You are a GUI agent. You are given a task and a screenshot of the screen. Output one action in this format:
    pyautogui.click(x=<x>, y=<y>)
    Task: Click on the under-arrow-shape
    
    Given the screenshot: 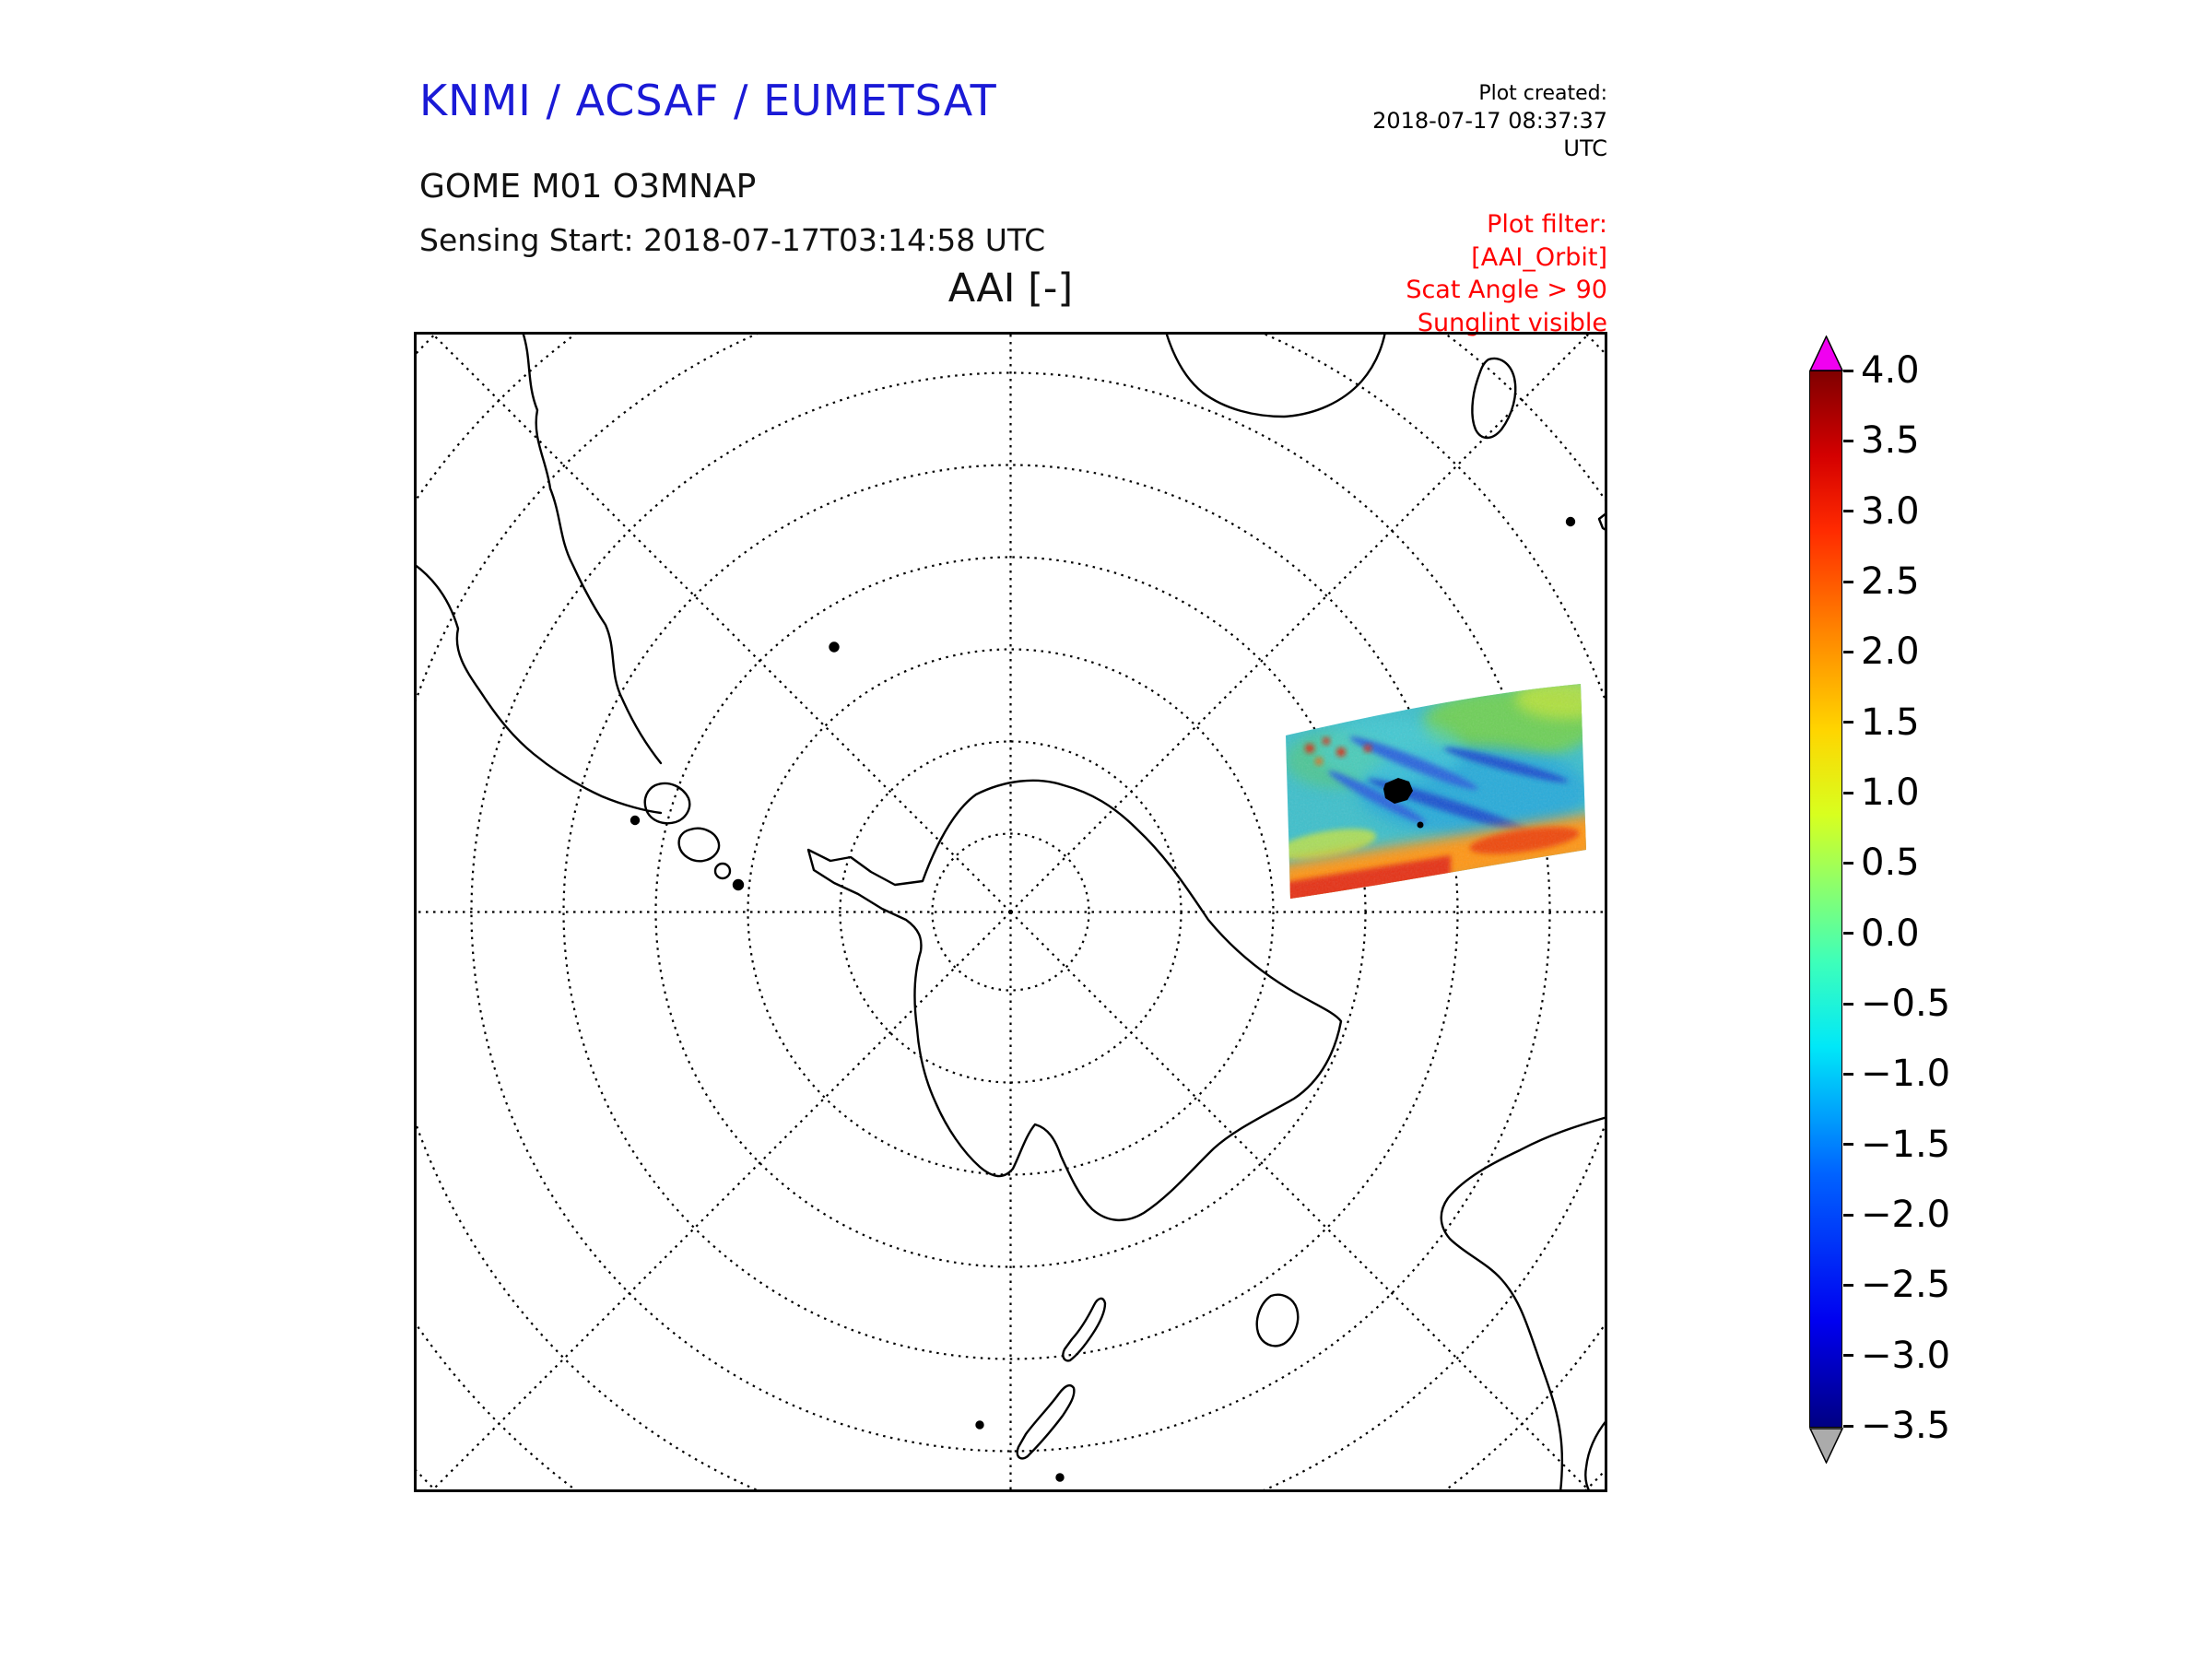 What is the action you would take?
    pyautogui.click(x=1826, y=1446)
    